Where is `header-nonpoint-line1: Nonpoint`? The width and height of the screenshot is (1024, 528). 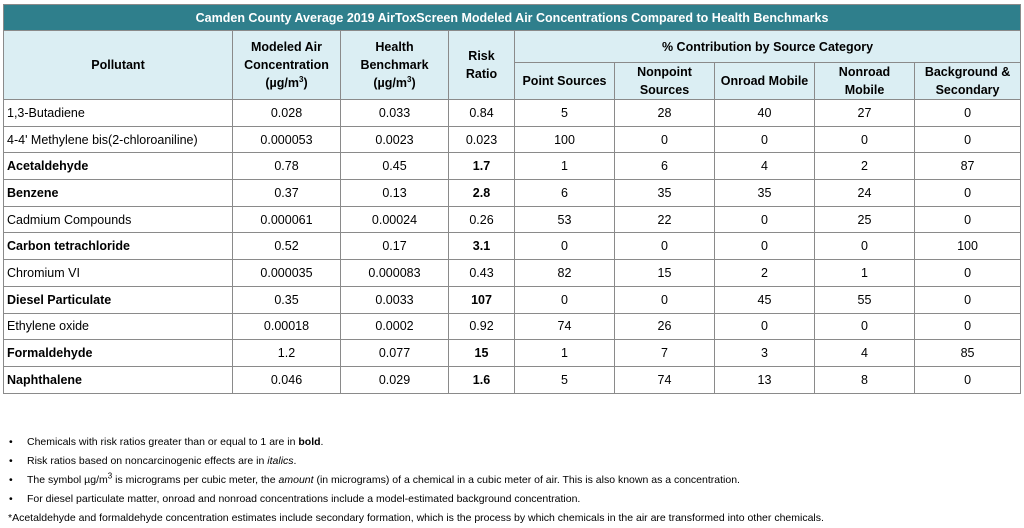
header-nonpoint-line1: Nonpoint is located at coordinates (664, 72).